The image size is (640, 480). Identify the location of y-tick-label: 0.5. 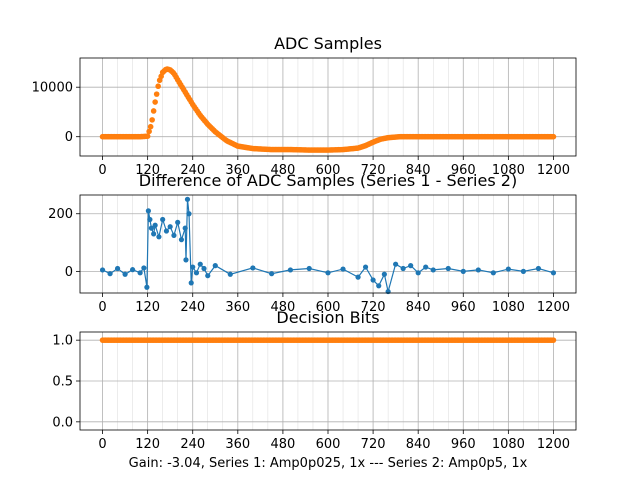
(62, 382).